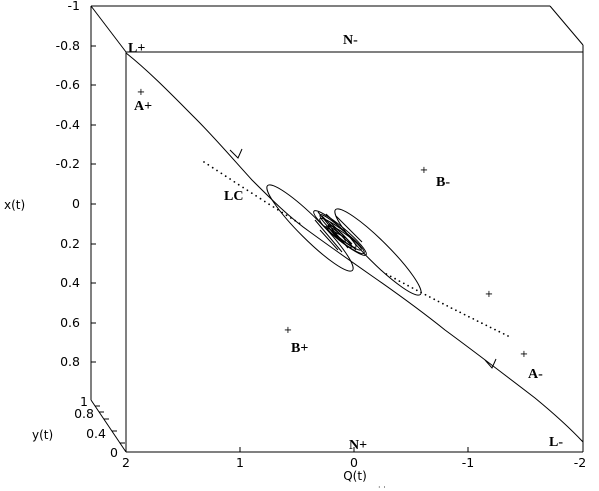 This screenshot has width=599, height=491. What do you see at coordinates (68, 84) in the screenshot?
I see `x-tick-label: -0.6` at bounding box center [68, 84].